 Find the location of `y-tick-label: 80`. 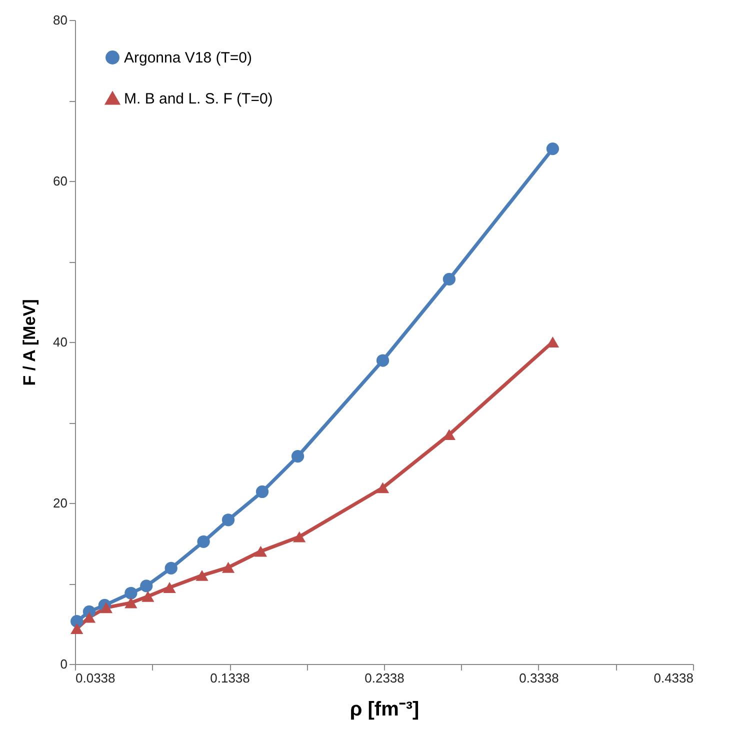

y-tick-label: 80 is located at coordinates (60, 20).